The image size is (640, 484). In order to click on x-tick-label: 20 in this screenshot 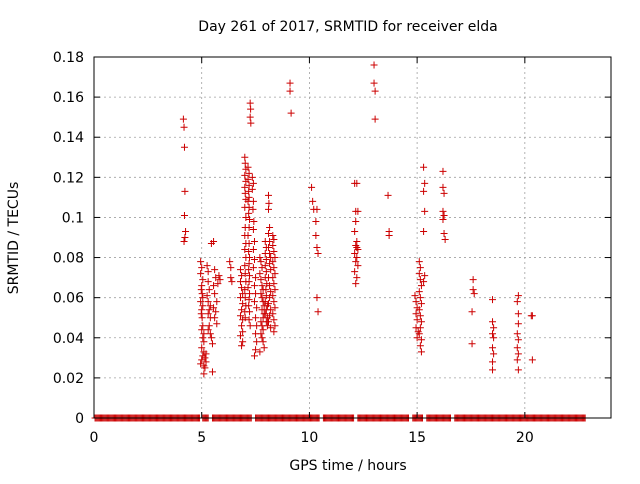, I will do `click(525, 438)`.